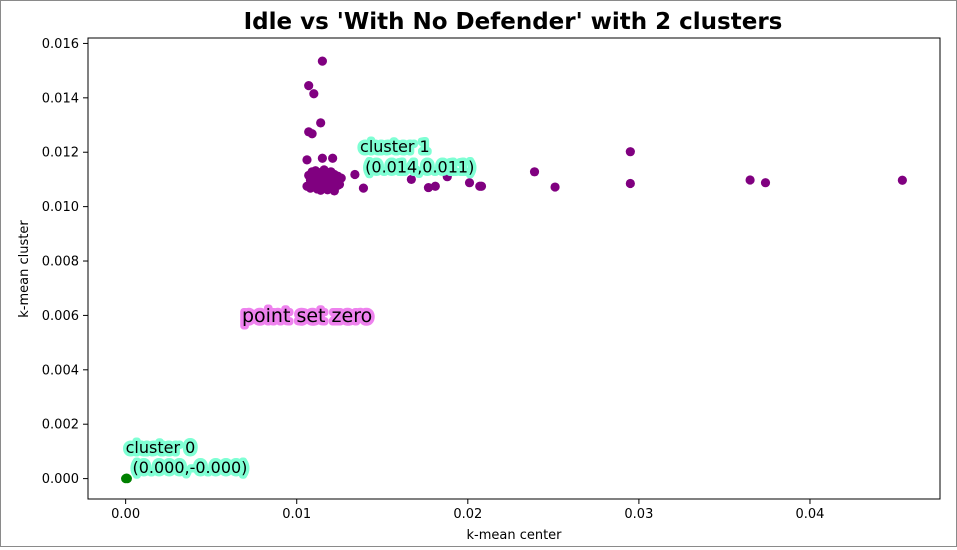 Image resolution: width=957 pixels, height=550 pixels. Describe the element at coordinates (809, 514) in the screenshot. I see `x-tick-label: 0.04` at that location.